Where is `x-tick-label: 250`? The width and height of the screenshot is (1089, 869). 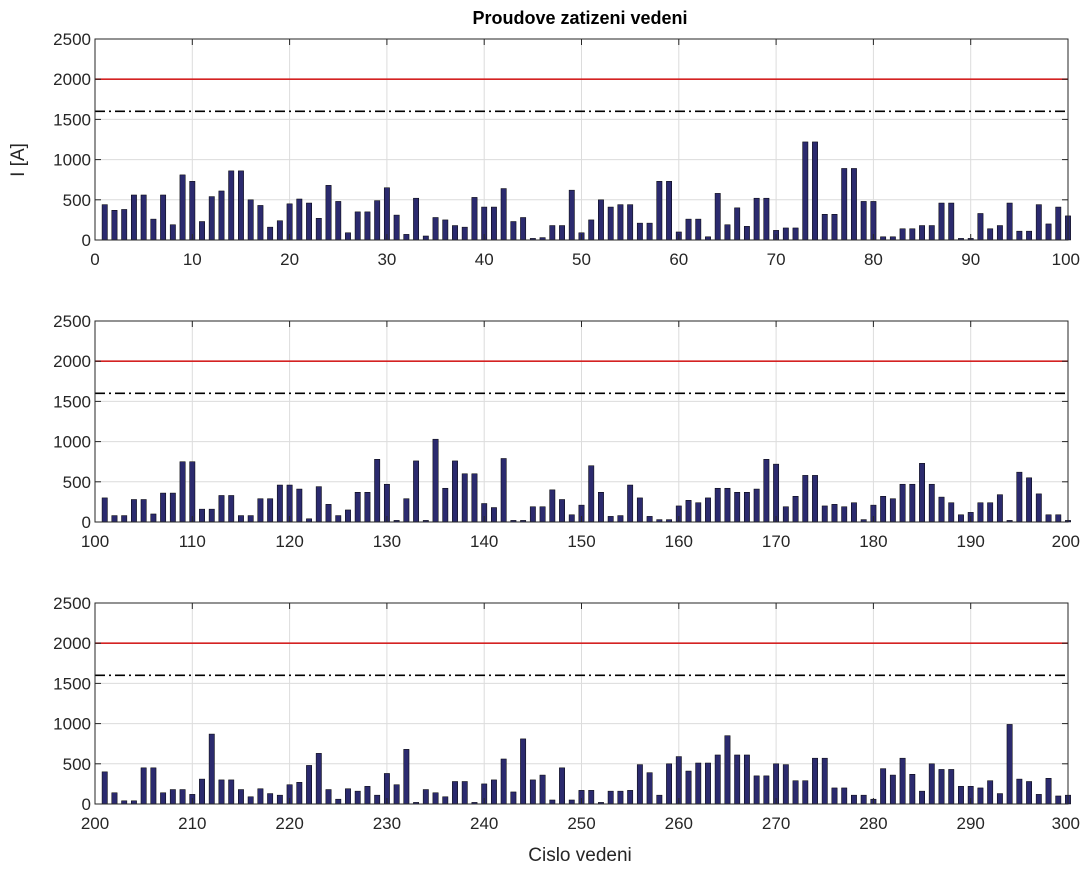 x-tick-label: 250 is located at coordinates (581, 823).